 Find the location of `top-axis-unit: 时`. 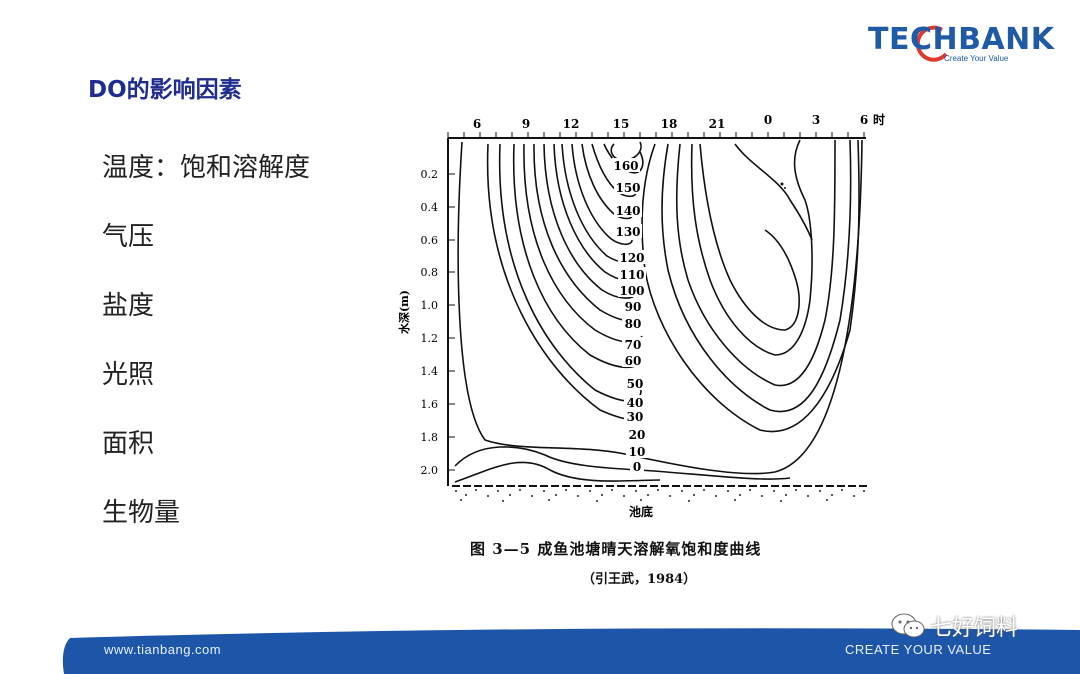

top-axis-unit: 时 is located at coordinates (879, 119).